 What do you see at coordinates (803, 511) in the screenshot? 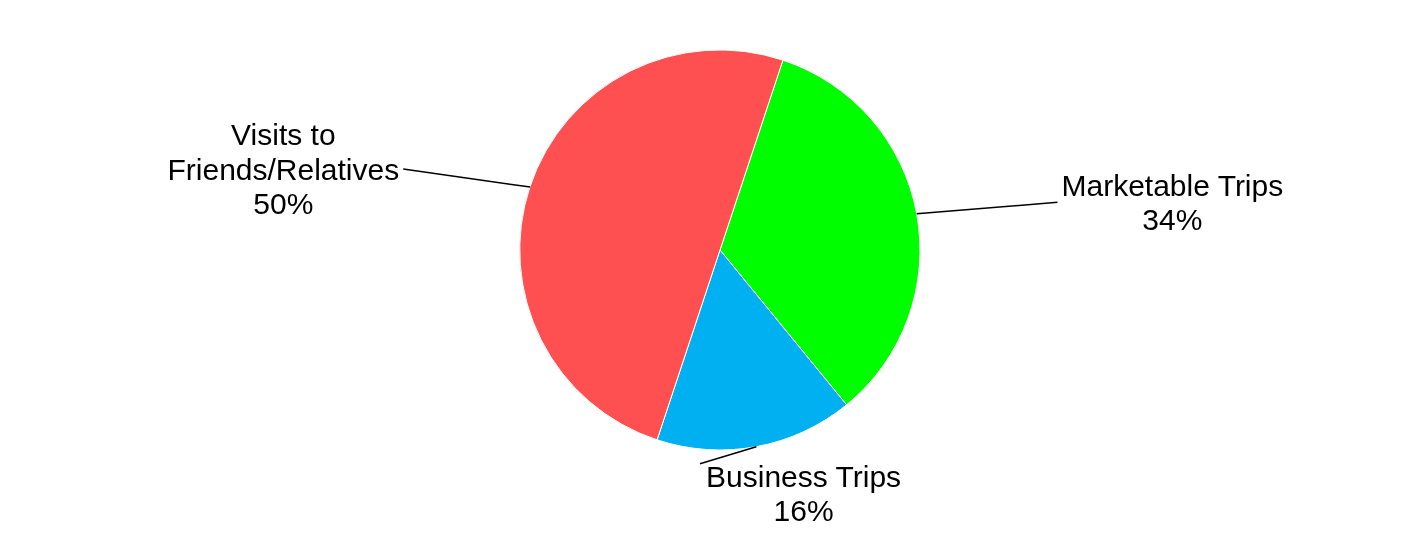
I see `data-label: 16%` at bounding box center [803, 511].